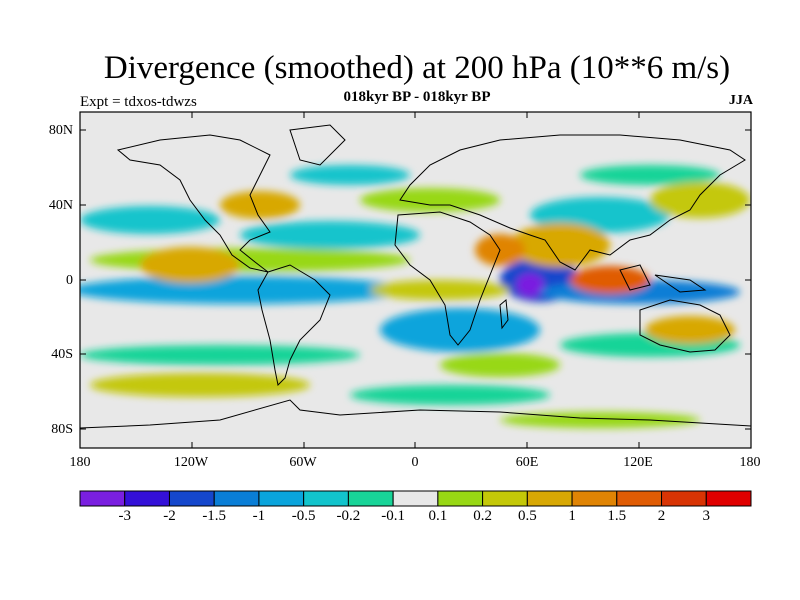  Describe the element at coordinates (62, 429) in the screenshot. I see `lat-label-80s: 80S` at that location.